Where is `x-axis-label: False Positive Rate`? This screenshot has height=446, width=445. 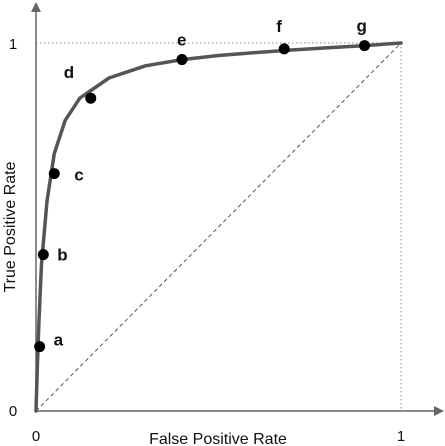 x-axis-label: False Positive Rate is located at coordinates (218, 438).